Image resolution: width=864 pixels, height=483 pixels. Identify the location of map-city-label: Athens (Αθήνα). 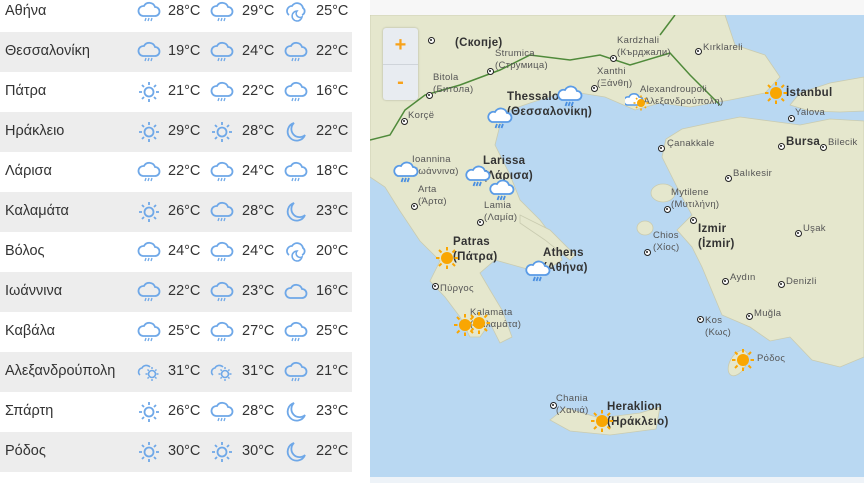
(565, 261).